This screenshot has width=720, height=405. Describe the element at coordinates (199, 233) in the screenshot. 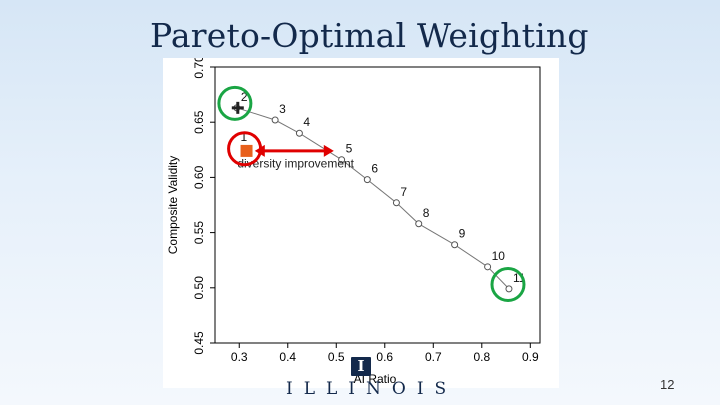

I see `y-tick-label: 0.55` at that location.